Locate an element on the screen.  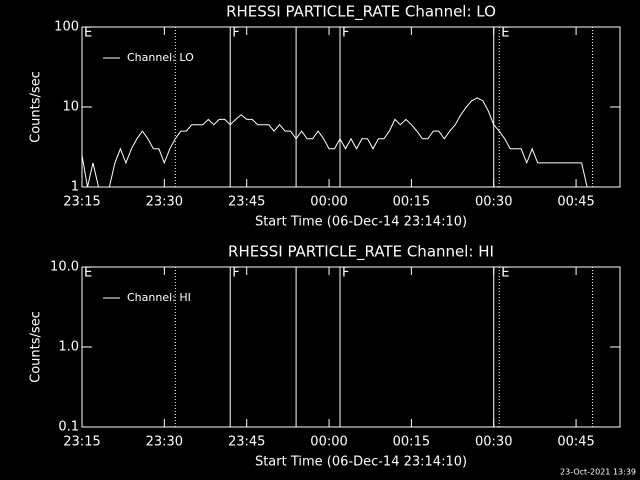
chart-title: RHESSI PARTICLE_RATE Channel: HI is located at coordinates (361, 252).